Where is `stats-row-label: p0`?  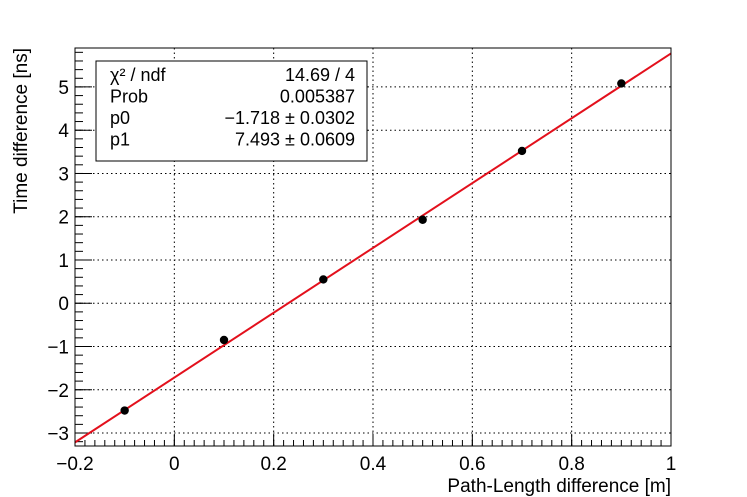
stats-row-label: p0 is located at coordinates (120, 118).